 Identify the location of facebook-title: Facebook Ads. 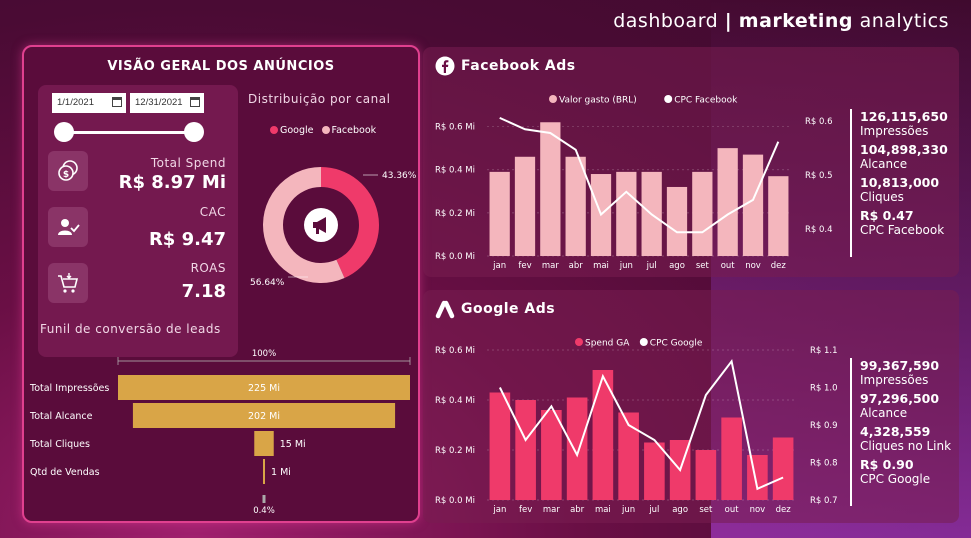
(518, 66).